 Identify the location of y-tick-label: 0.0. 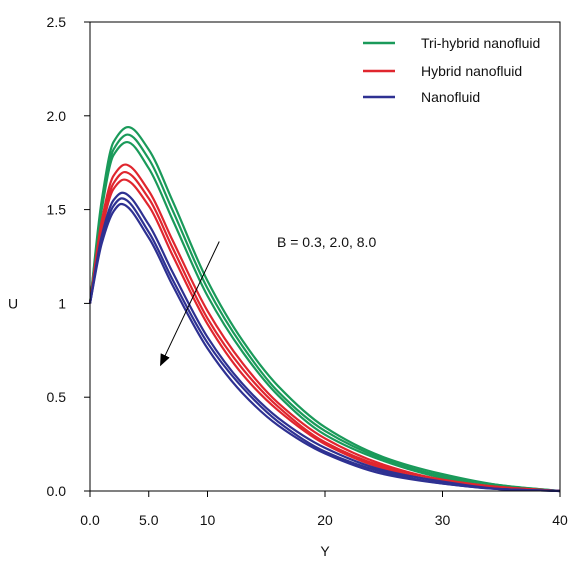
(57, 491).